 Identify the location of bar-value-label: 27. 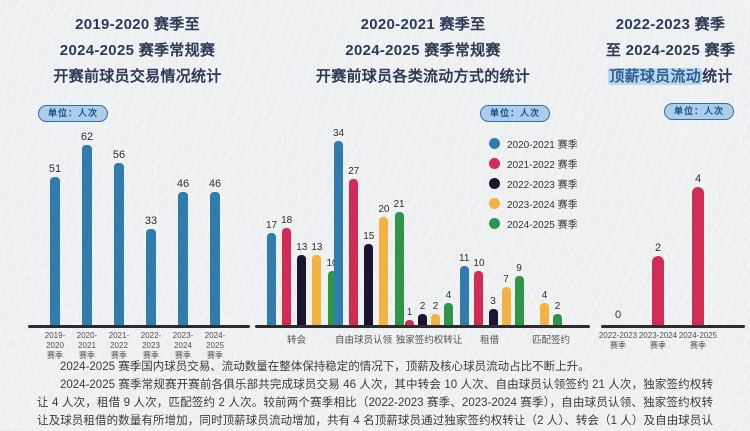
(354, 171).